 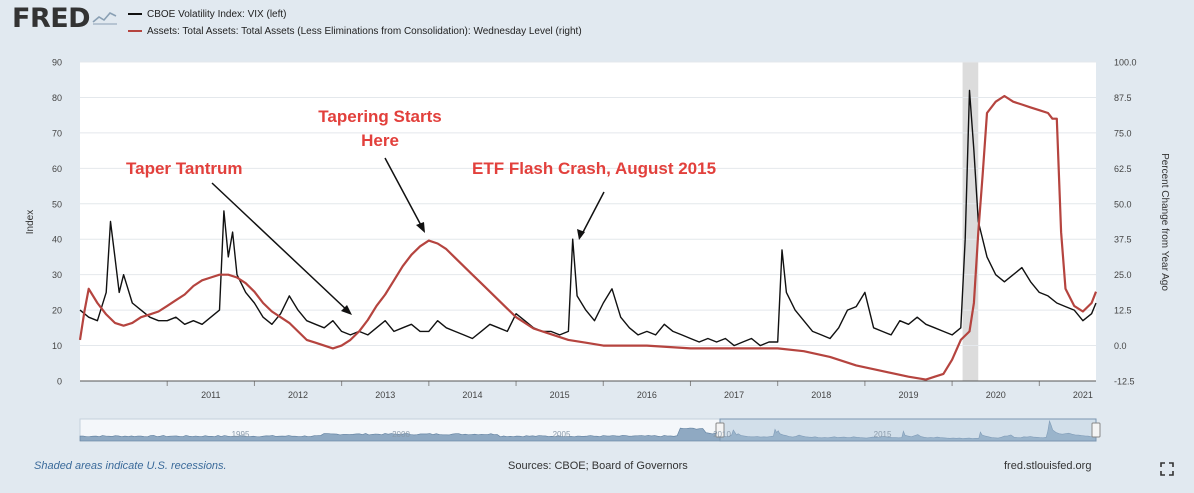 I want to click on x-tick-label: 2011, so click(x=210, y=395).